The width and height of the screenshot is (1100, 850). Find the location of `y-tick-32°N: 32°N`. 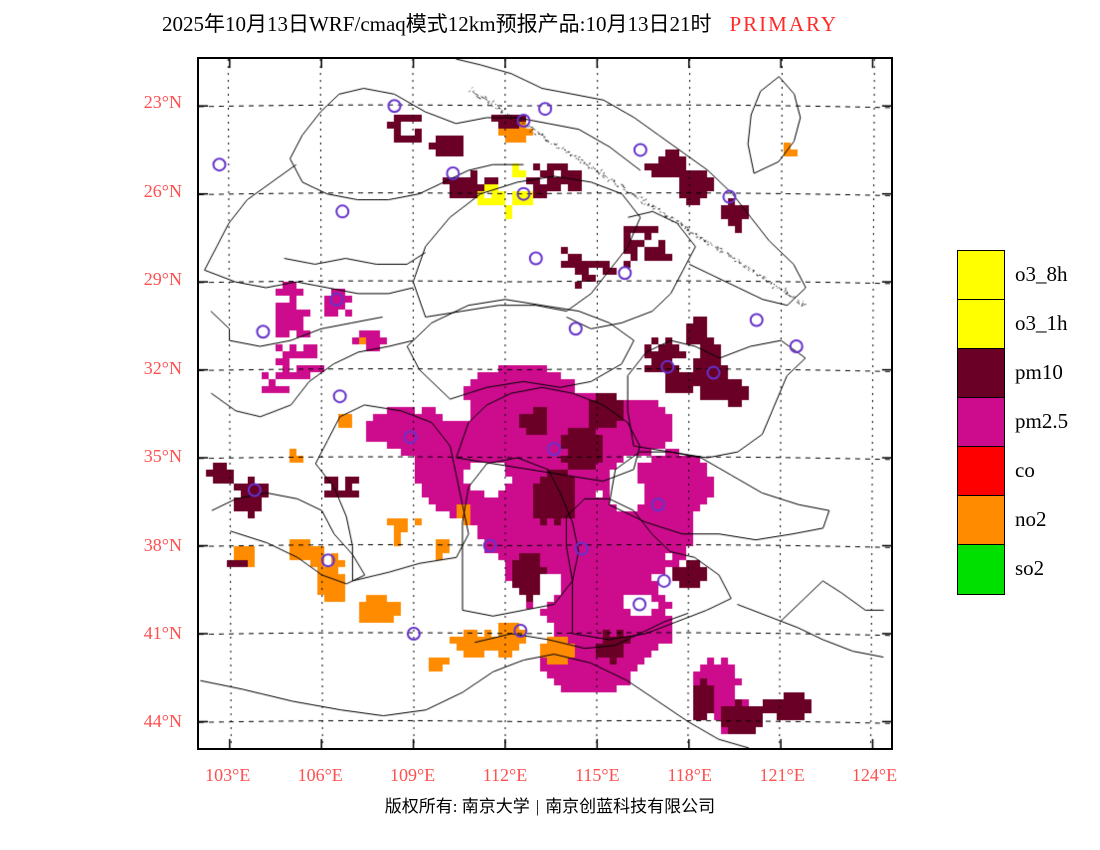

y-tick-32°N: 32°N is located at coordinates (162, 367).